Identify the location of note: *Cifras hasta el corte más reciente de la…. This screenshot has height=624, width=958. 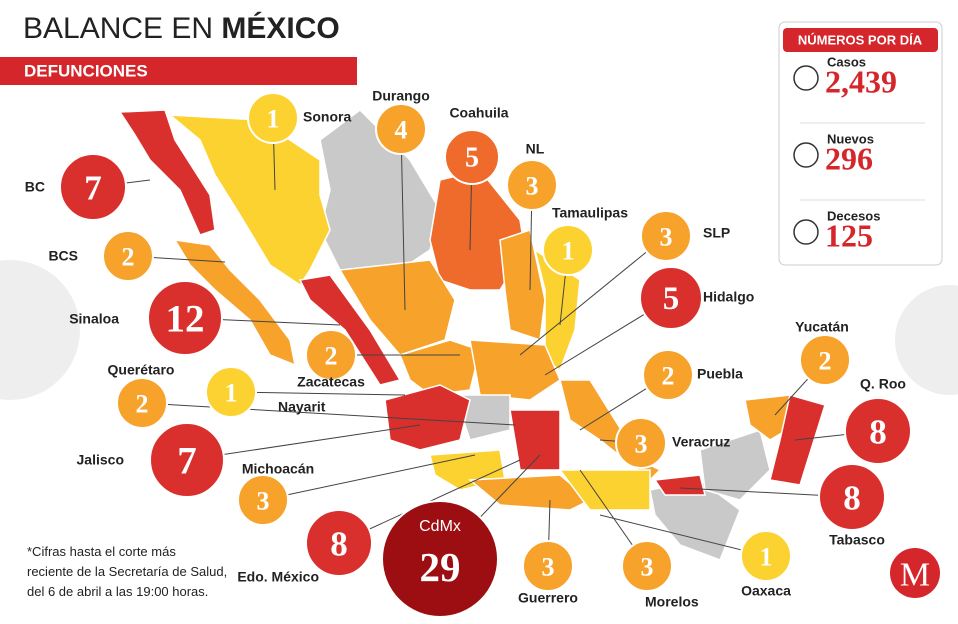
(127, 571).